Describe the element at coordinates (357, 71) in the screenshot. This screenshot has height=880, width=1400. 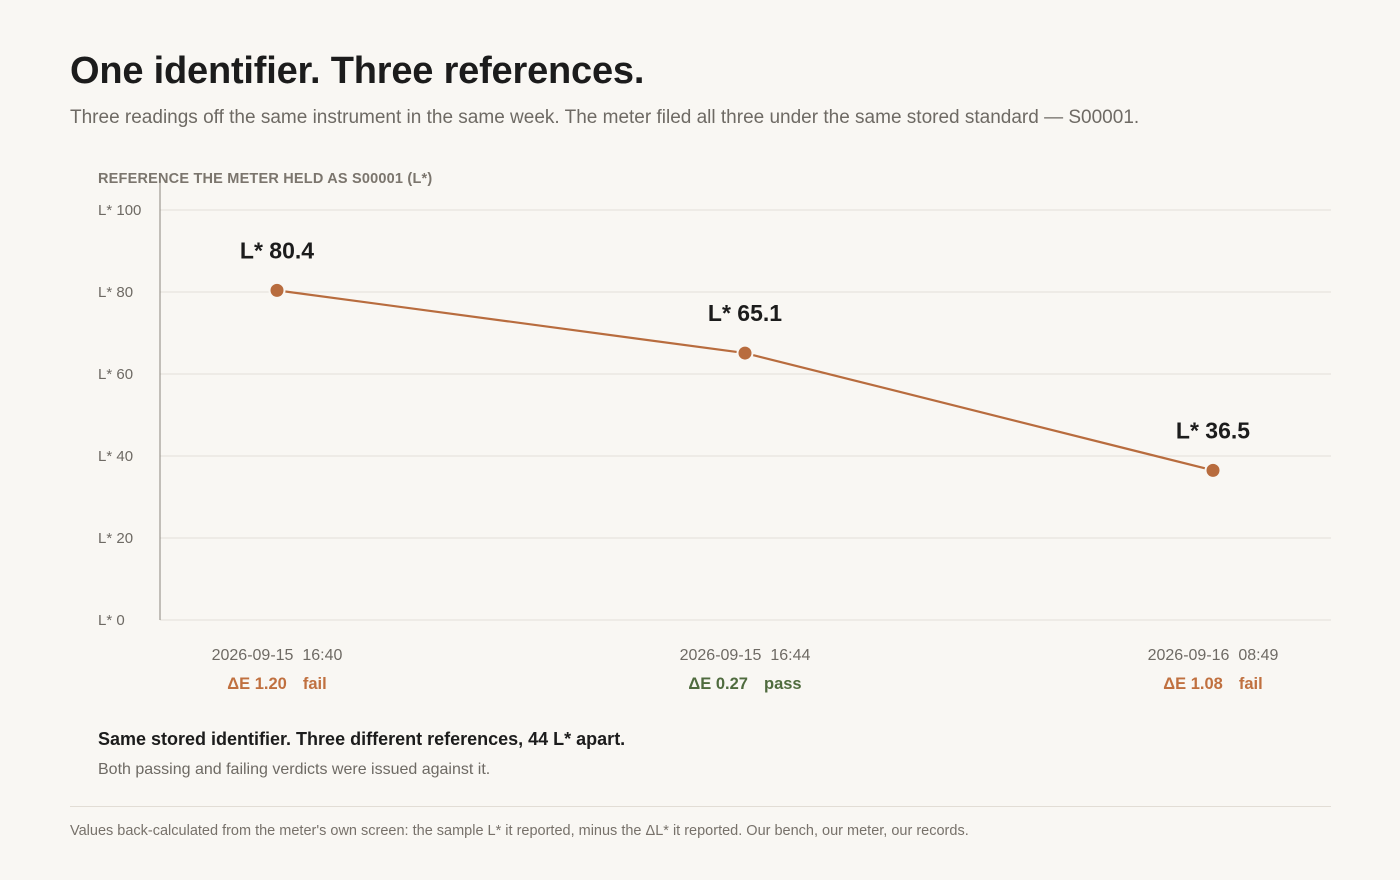
I see `page-title: One identifier. Three references.` at that location.